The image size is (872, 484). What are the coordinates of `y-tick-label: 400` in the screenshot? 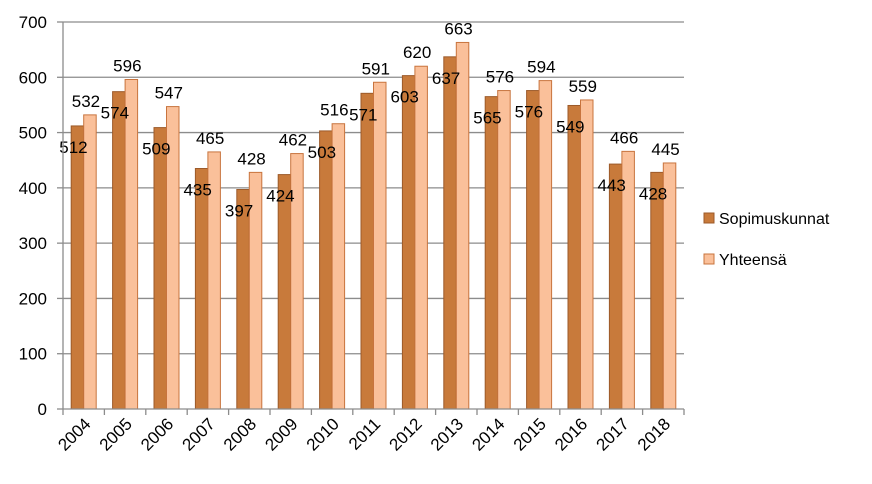 It's located at (33, 188).